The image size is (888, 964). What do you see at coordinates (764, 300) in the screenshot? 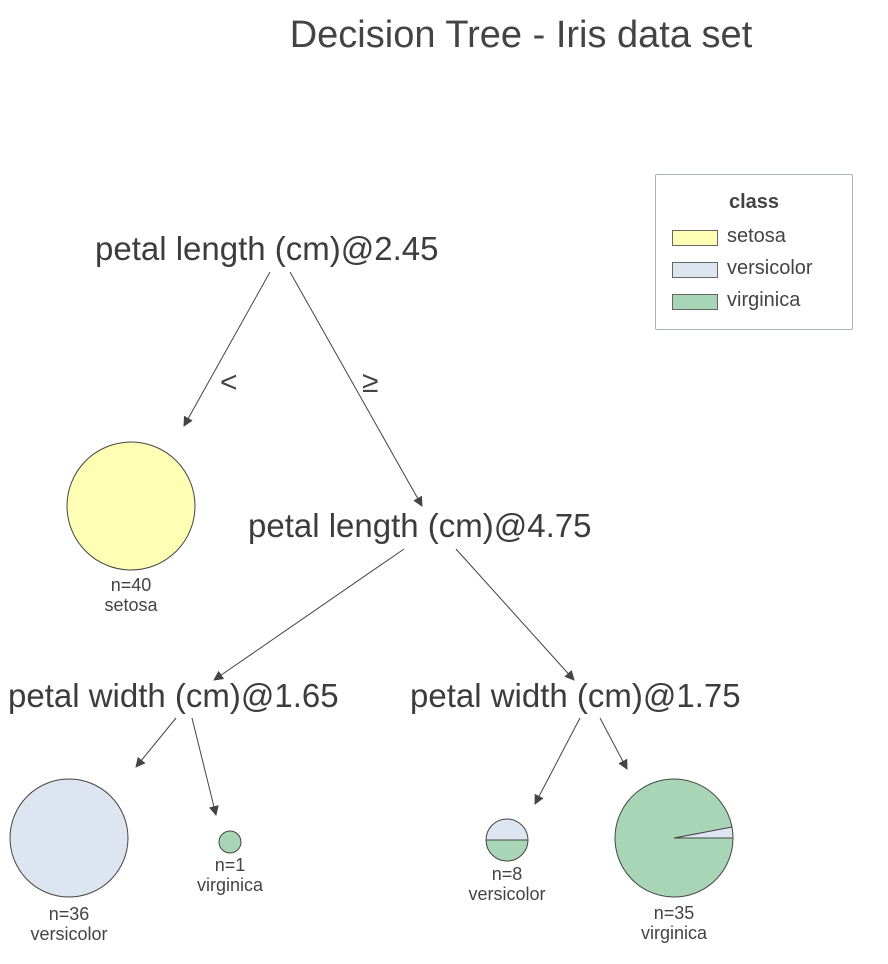
I see `legend-label-virginica: virginica` at bounding box center [764, 300].